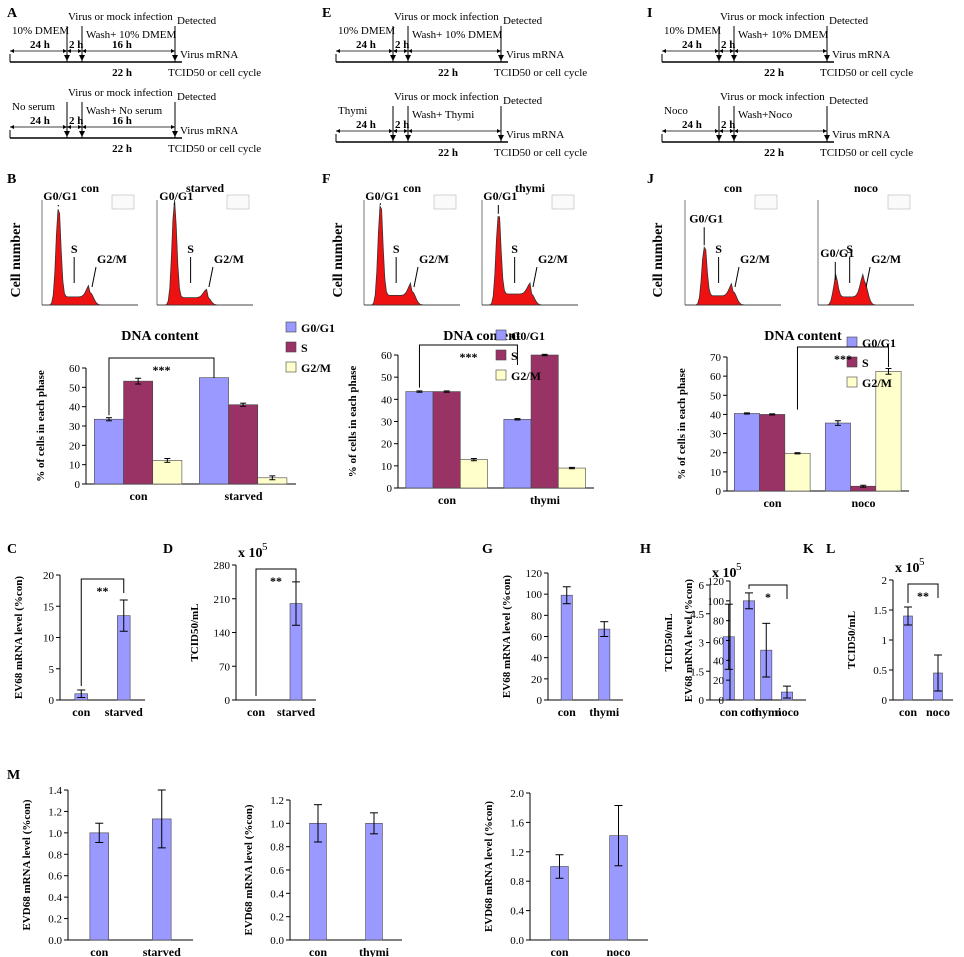  I want to click on histogram-y-label: Cell number, so click(658, 259).